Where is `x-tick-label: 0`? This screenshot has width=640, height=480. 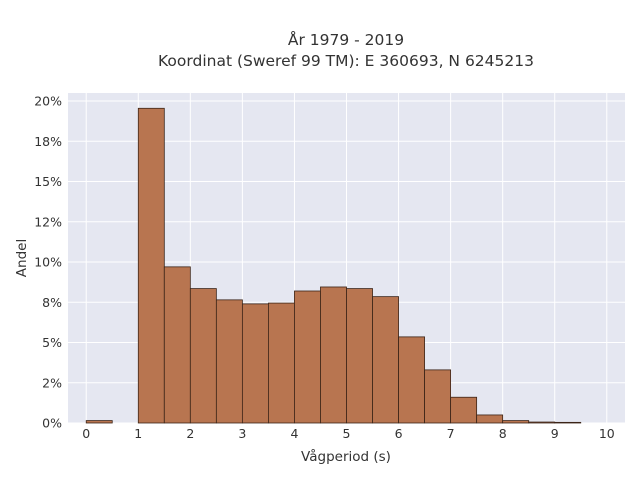
x-tick-label: 0 is located at coordinates (86, 433).